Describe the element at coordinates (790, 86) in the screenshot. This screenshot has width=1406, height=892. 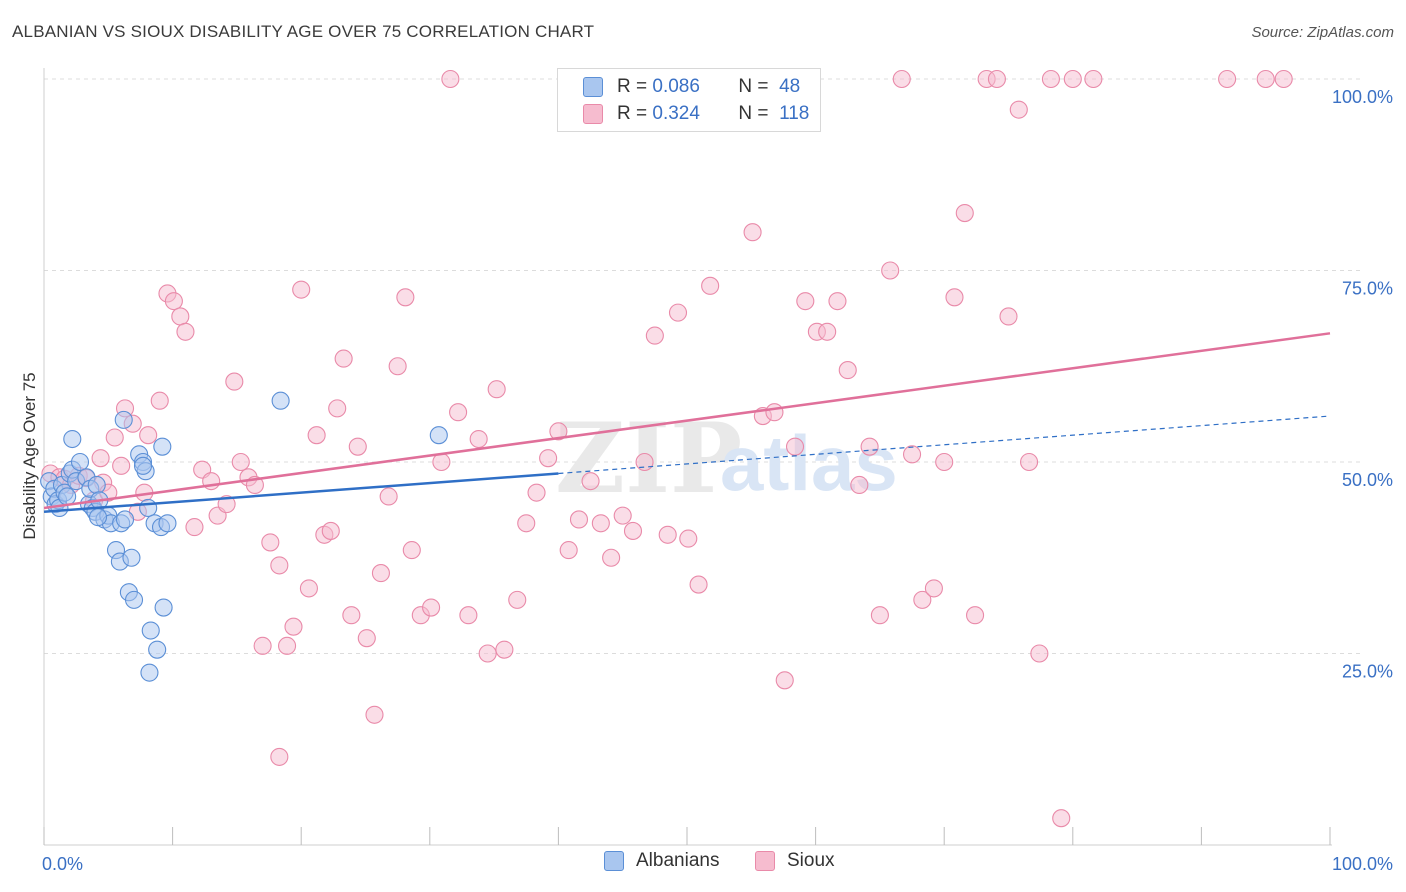
I see `albanians-n-value: 48` at that location.